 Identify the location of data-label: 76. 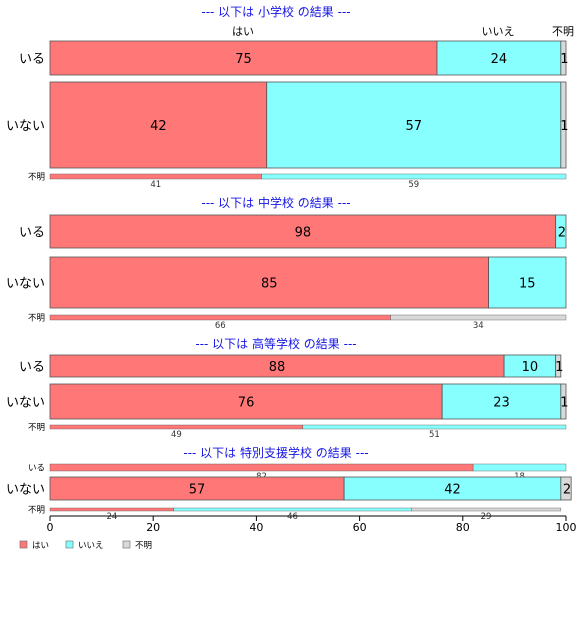
(246, 403).